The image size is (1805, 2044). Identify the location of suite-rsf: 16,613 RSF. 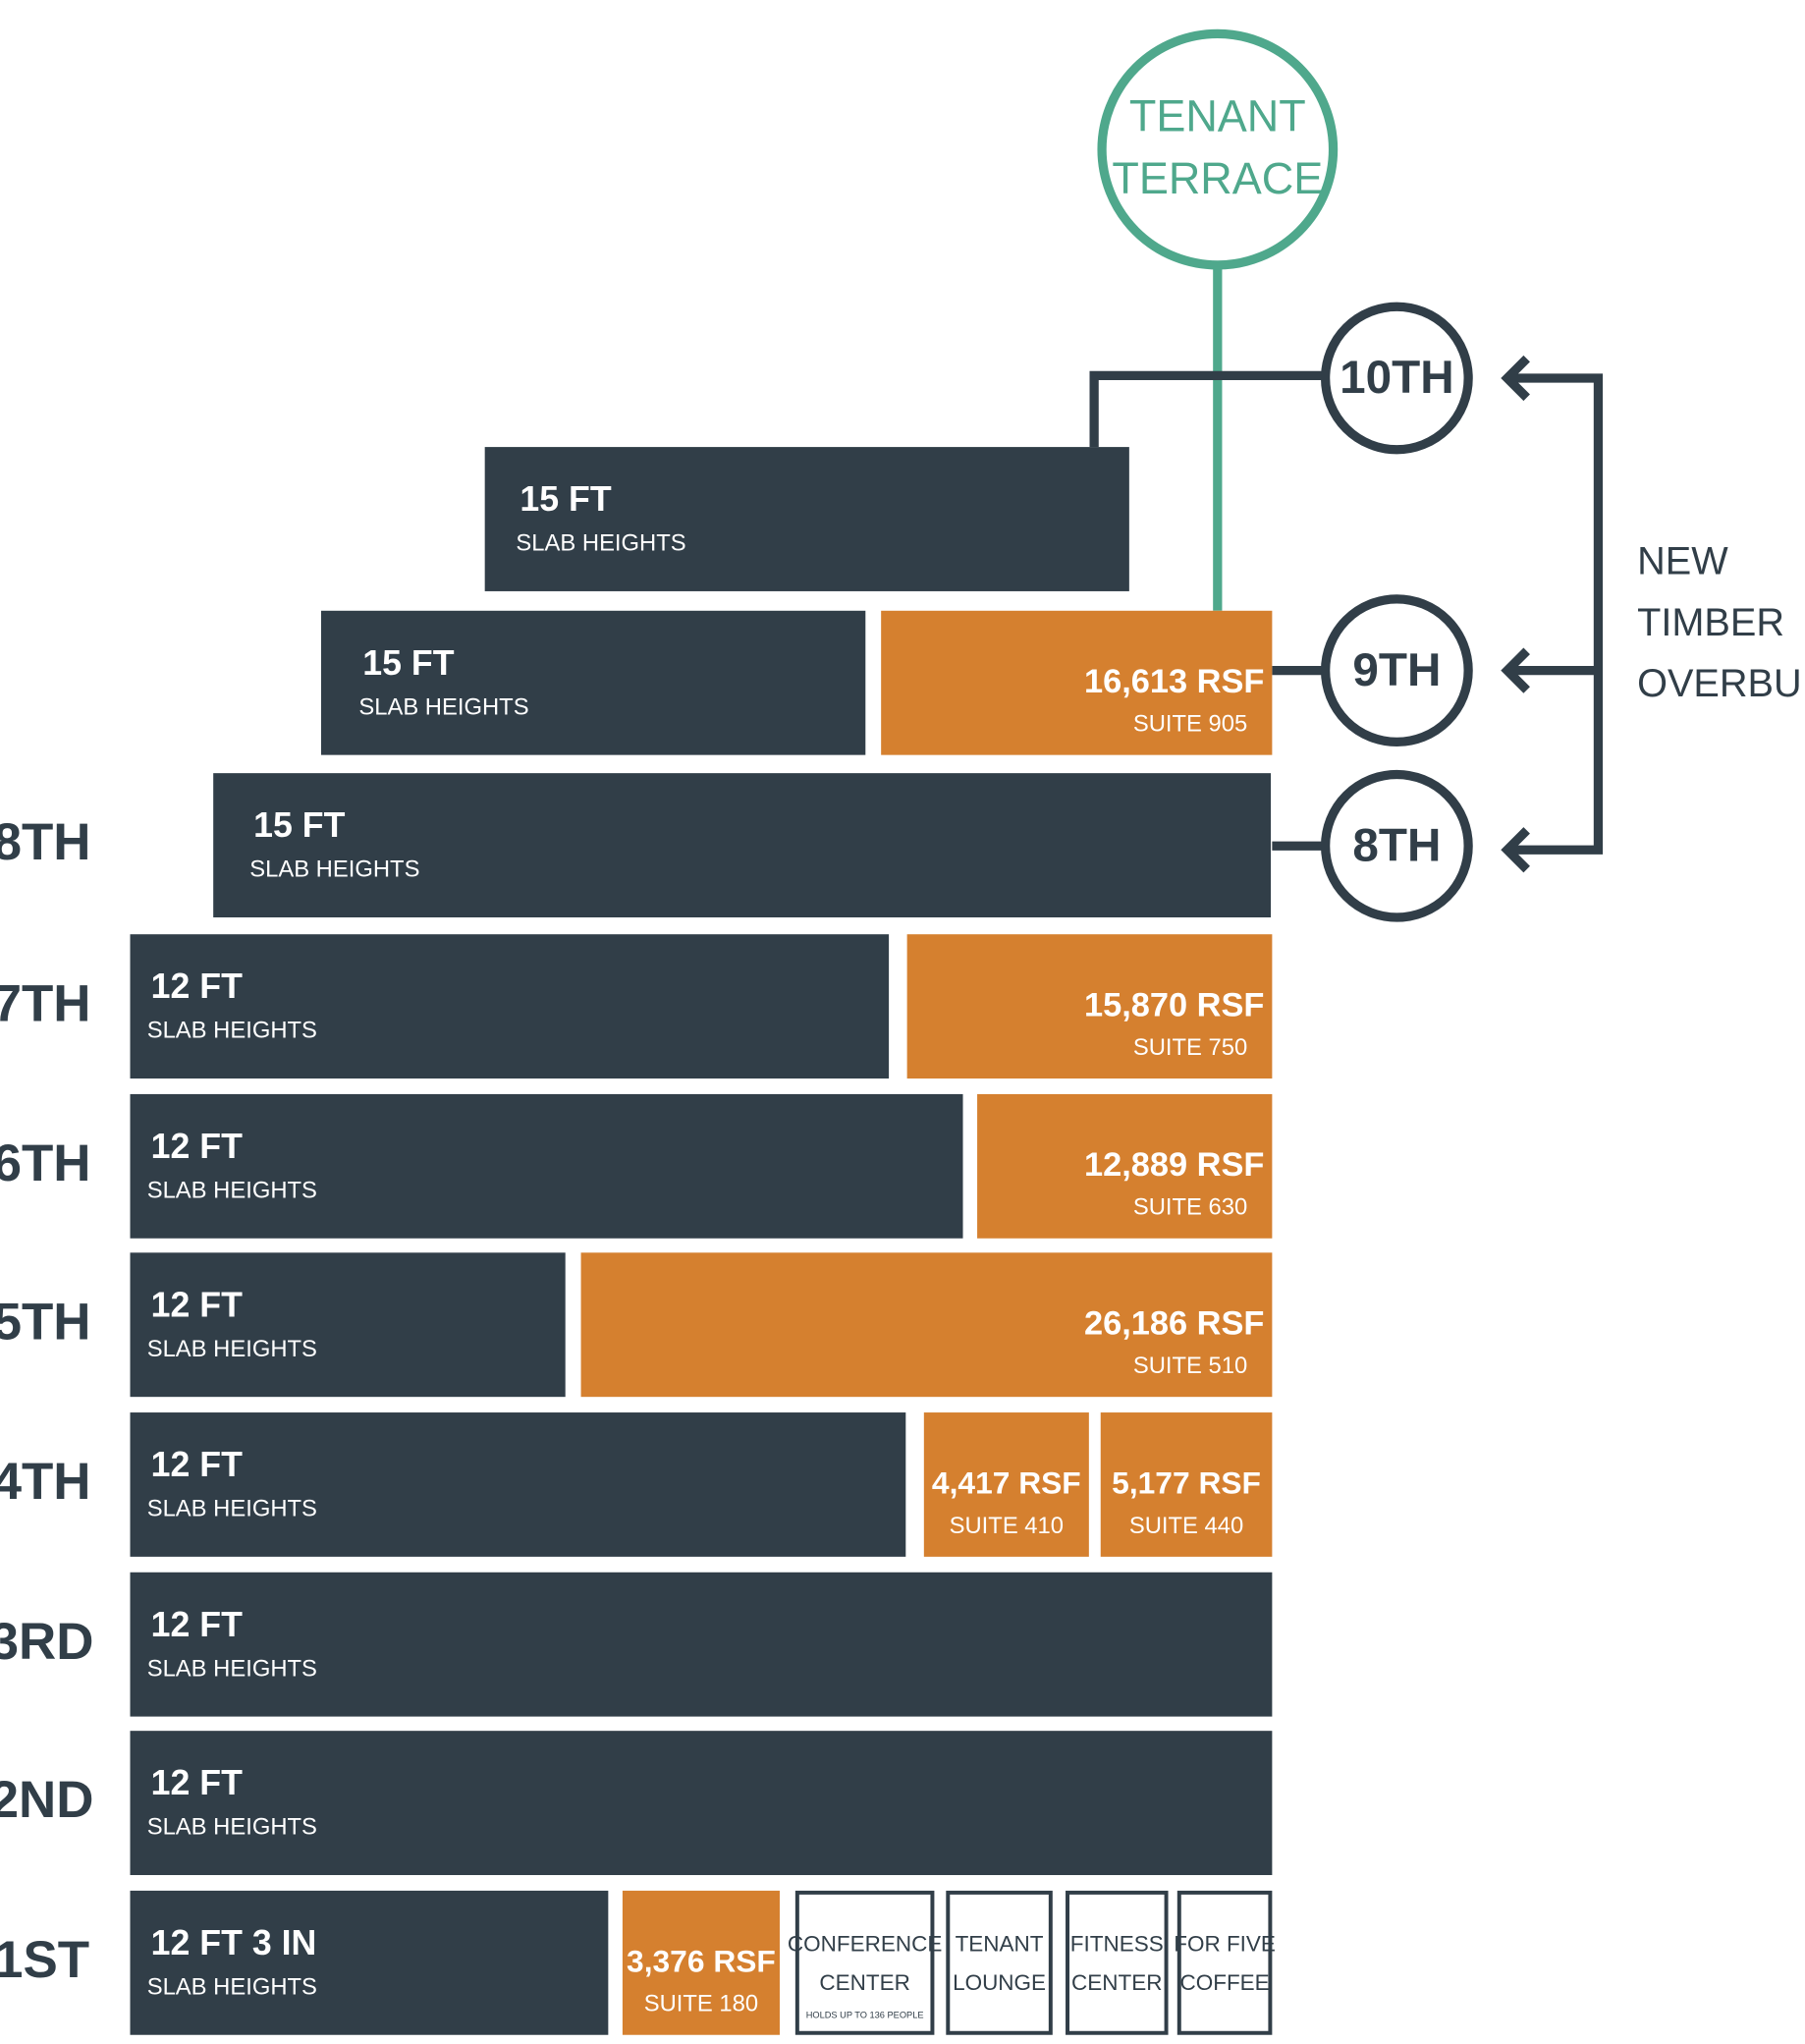
(1174, 681).